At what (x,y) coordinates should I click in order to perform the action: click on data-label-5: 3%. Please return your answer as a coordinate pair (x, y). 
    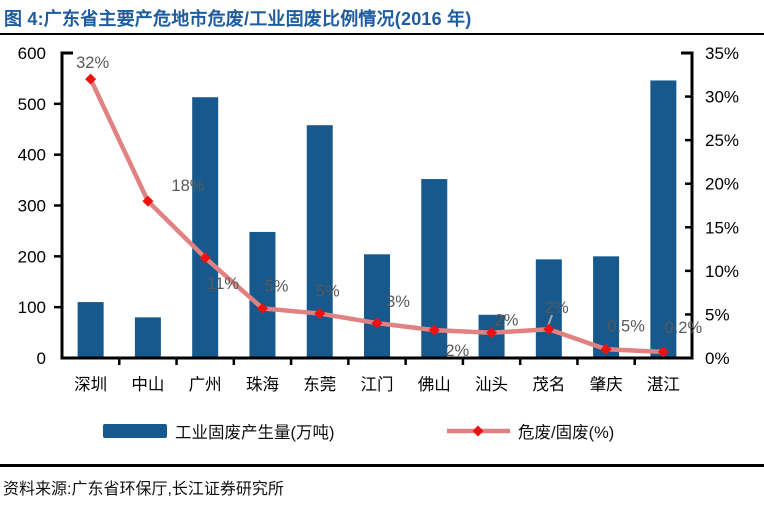
    Looking at the image, I should click on (398, 302).